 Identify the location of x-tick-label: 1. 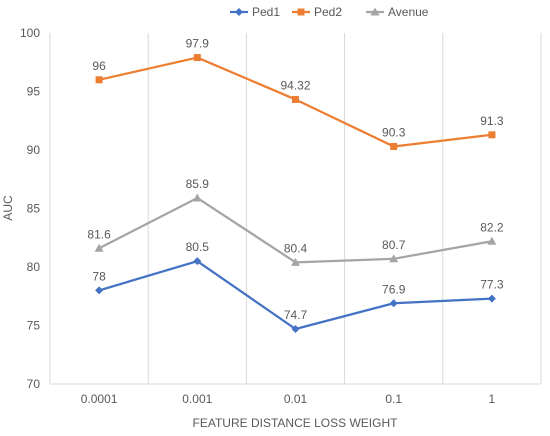
(492, 399).